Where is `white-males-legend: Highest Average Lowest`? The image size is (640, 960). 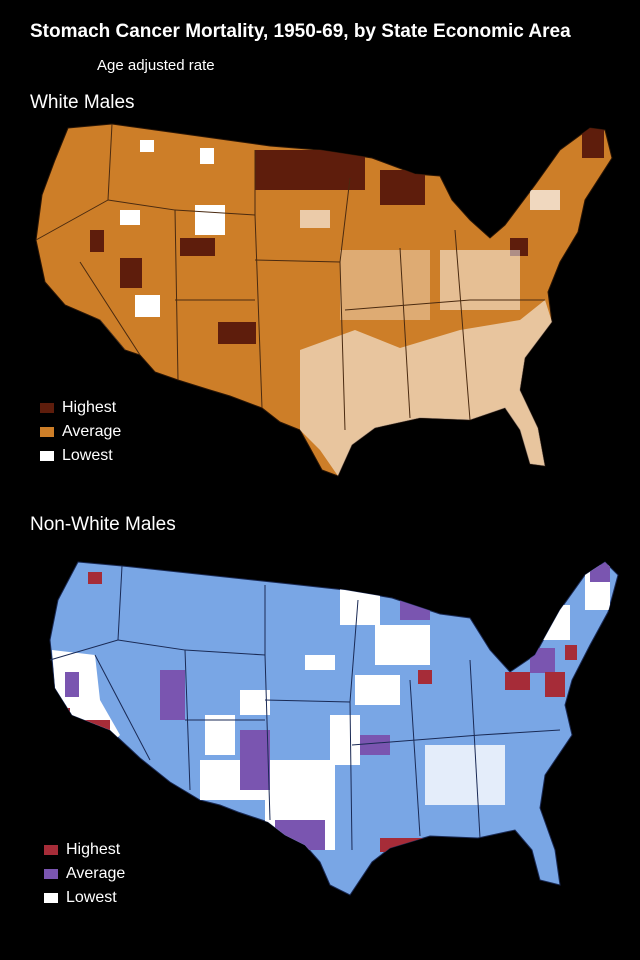 white-males-legend: Highest Average Lowest is located at coordinates (80, 432).